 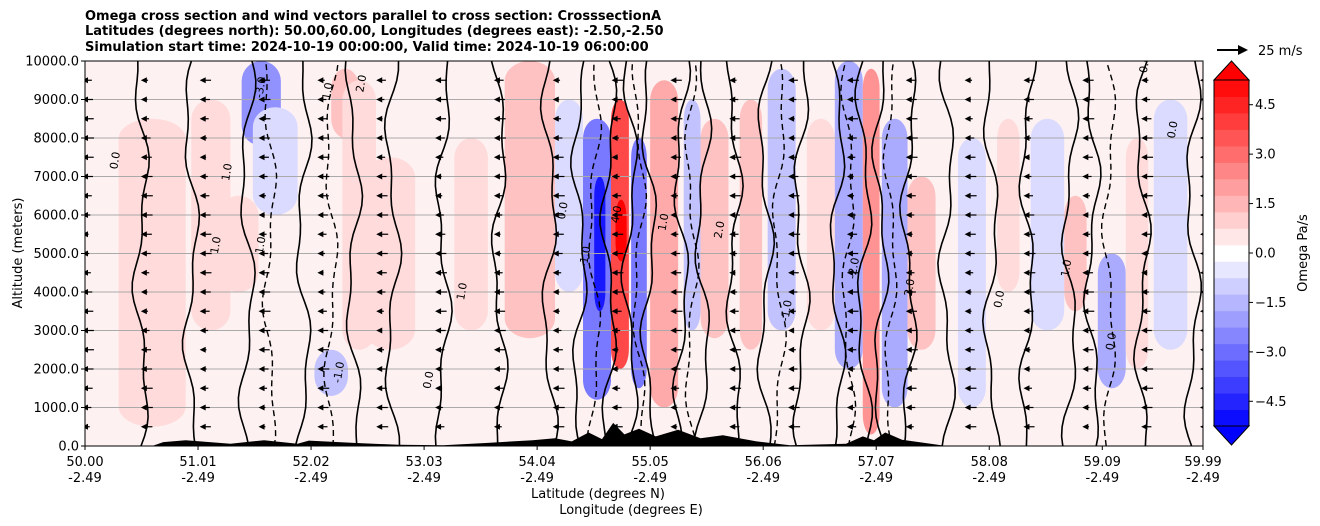 I want to click on x-axis-label-latitude: Latitude (degrees N), so click(x=598, y=494).